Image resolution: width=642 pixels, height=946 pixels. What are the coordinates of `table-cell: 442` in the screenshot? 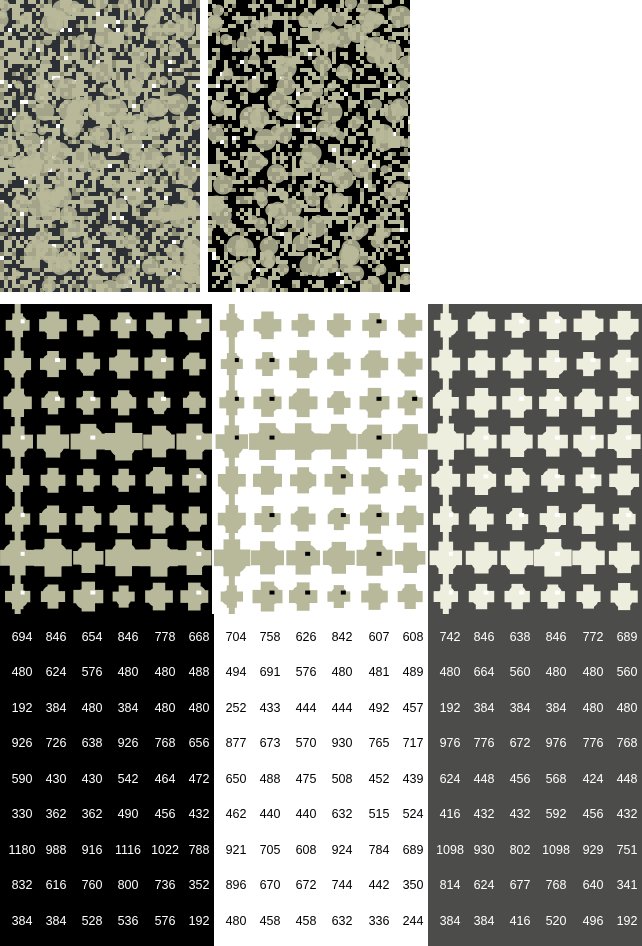 It's located at (379, 885).